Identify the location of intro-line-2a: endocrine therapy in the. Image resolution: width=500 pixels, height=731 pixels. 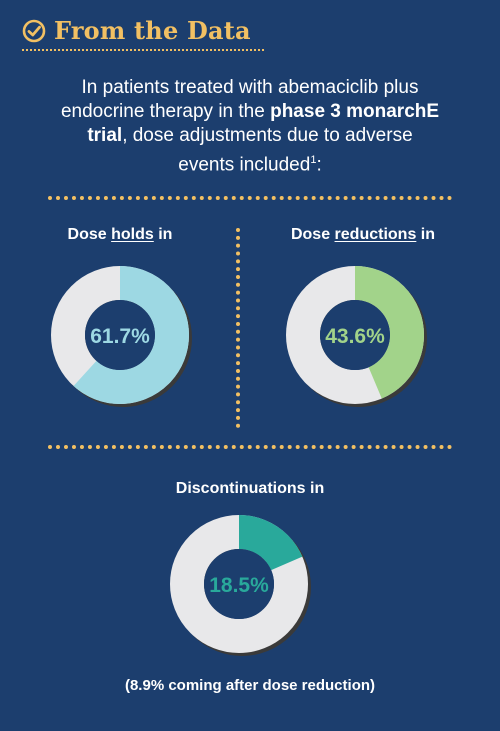
(165, 111).